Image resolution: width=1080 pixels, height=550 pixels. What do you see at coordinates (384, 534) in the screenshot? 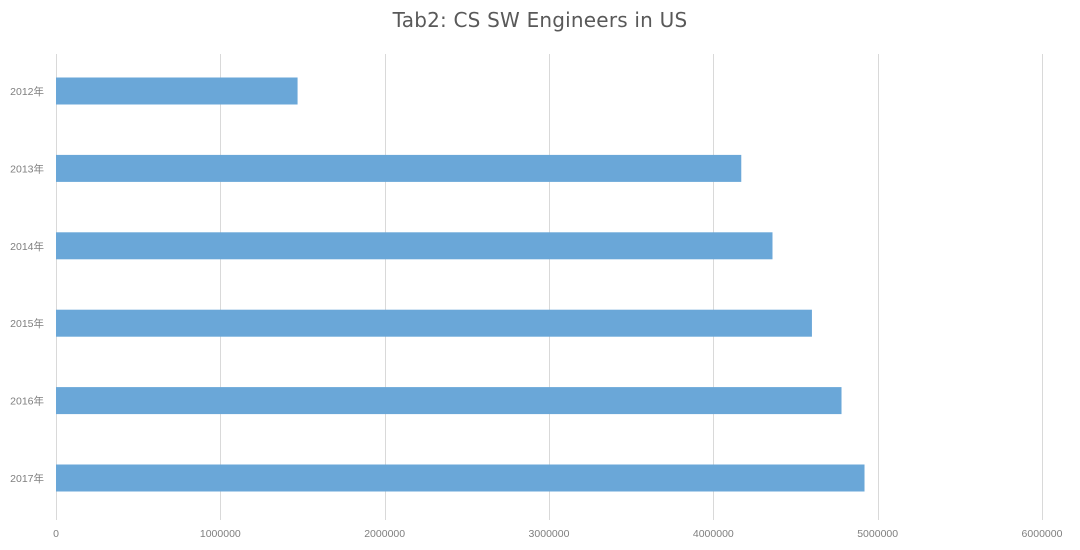
I see `x-tick-label: 2000000` at bounding box center [384, 534].